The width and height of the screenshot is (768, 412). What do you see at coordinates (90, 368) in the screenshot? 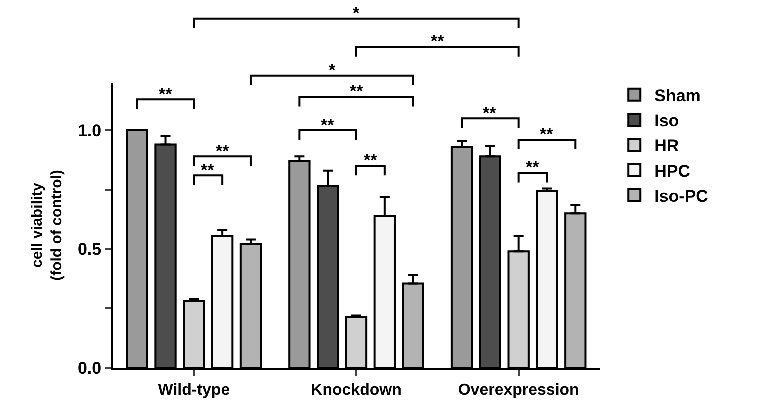
I see `y-tick-label: 0.0` at bounding box center [90, 368].